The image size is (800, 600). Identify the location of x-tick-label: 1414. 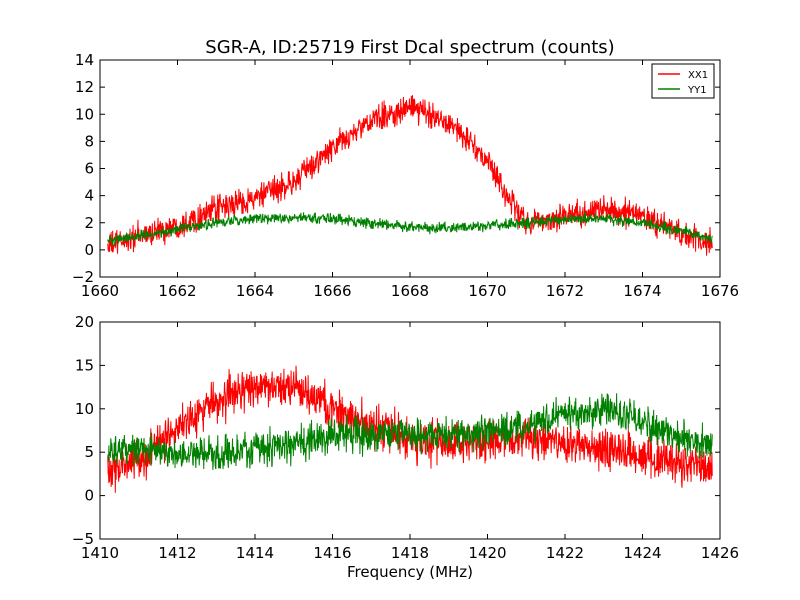
(255, 553).